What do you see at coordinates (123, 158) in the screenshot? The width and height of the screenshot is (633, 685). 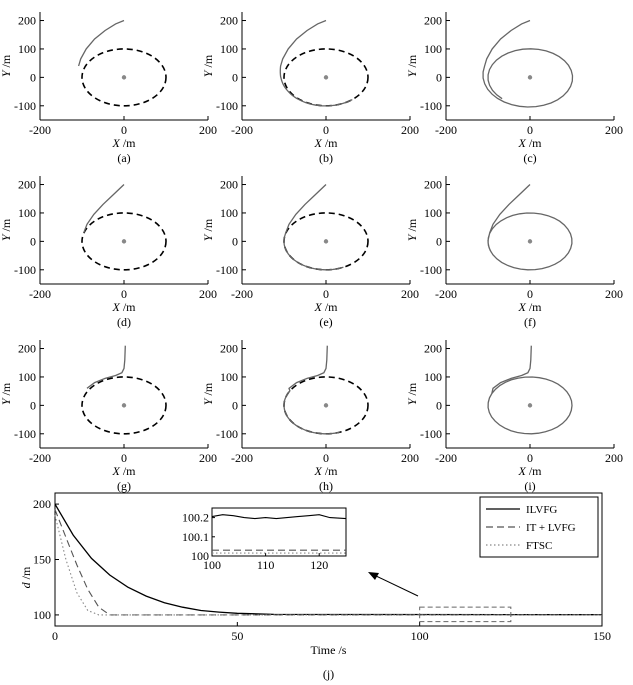 I see `panel-caption: (a)` at bounding box center [123, 158].